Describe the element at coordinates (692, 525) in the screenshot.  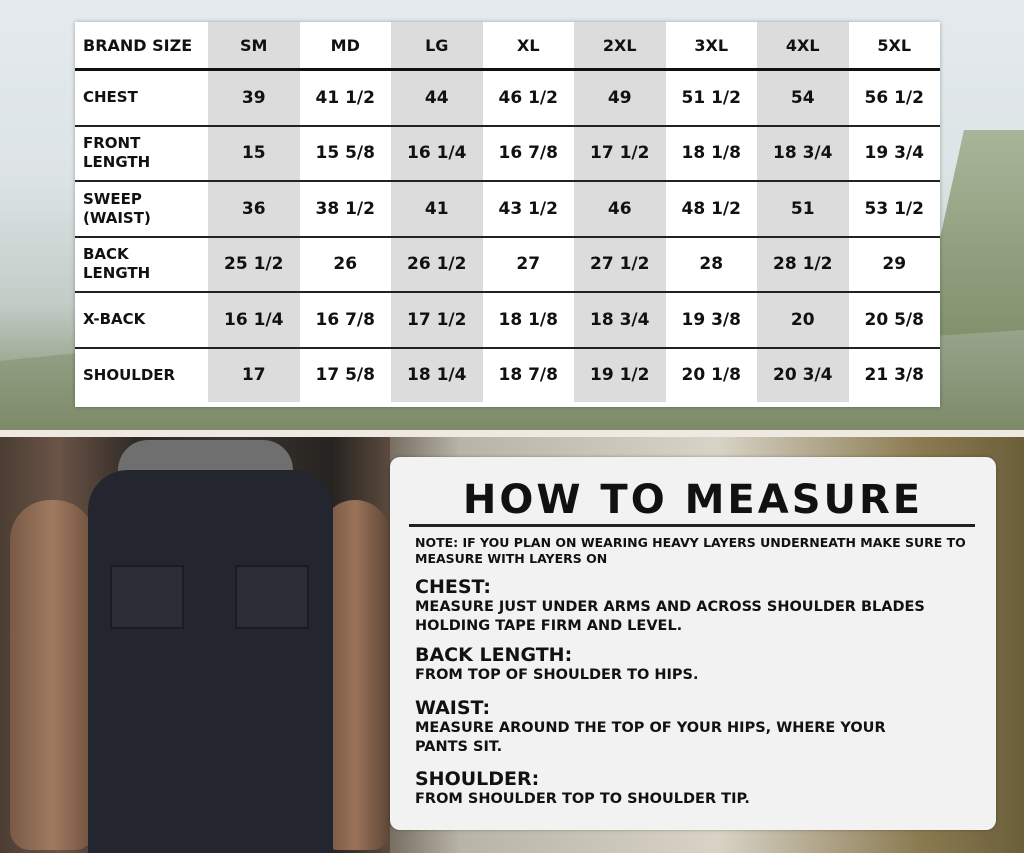
I see `title-rule` at that location.